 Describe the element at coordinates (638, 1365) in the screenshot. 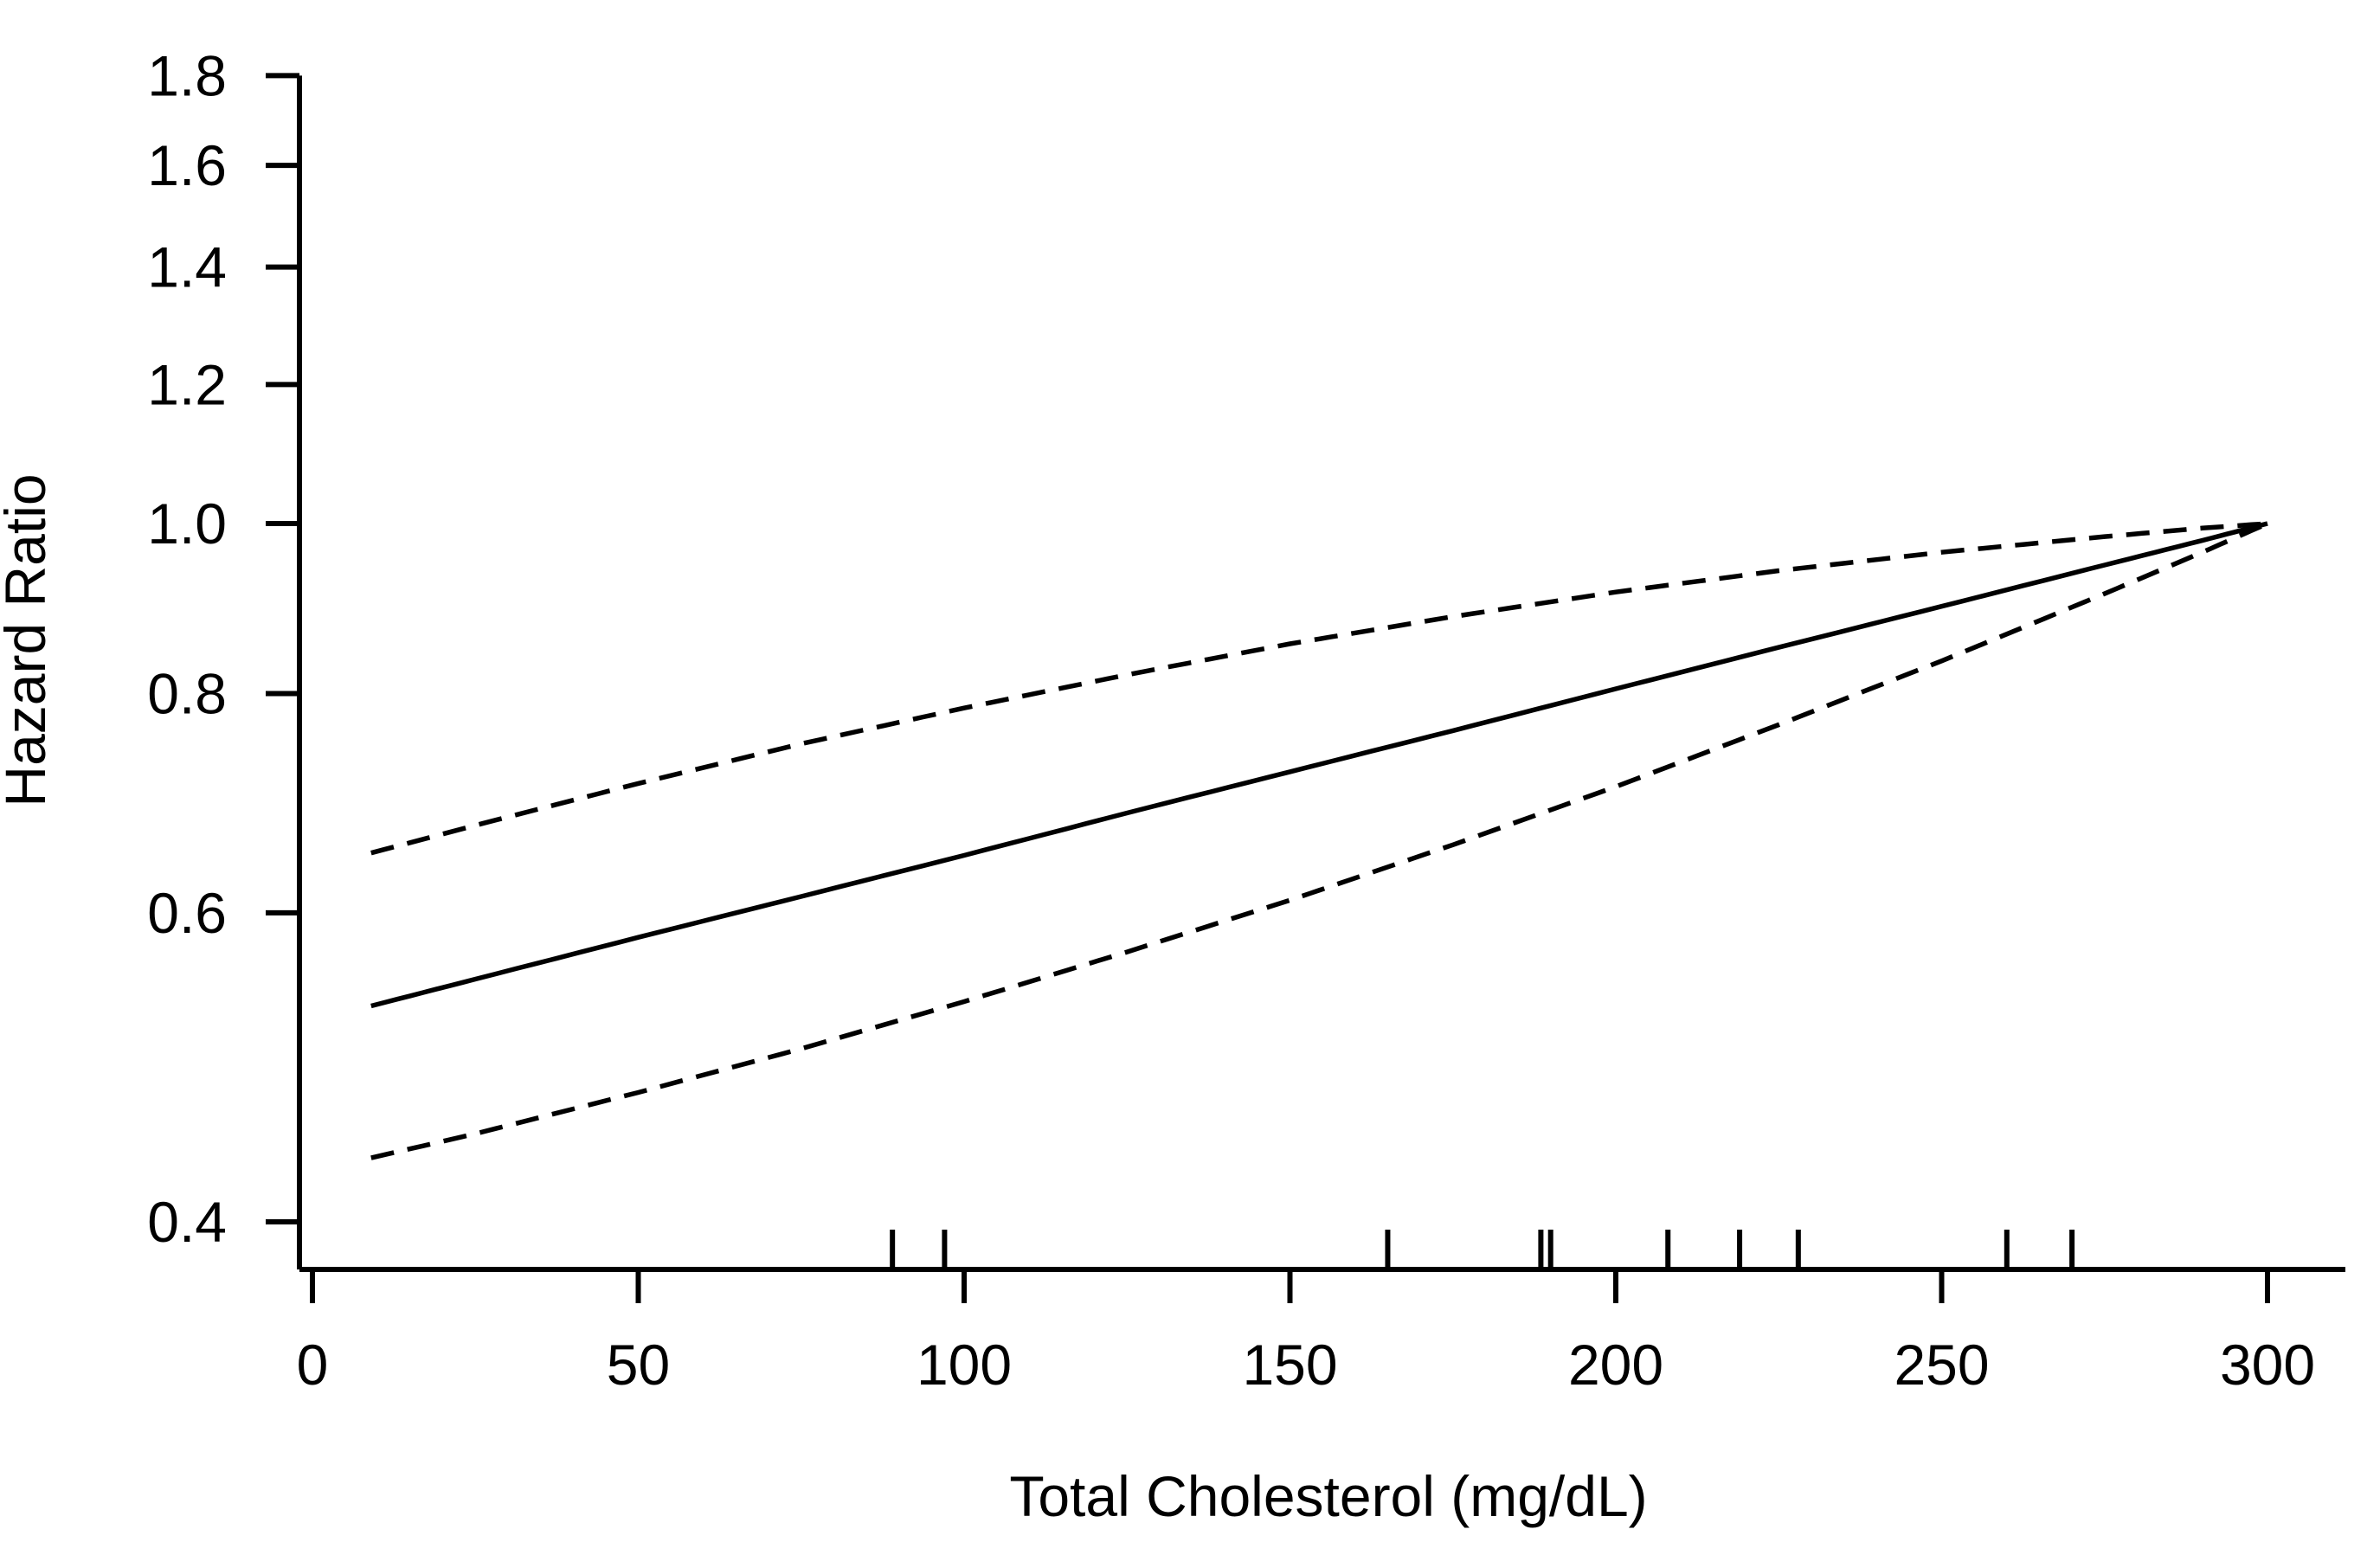

I see `x-tick-label: 50` at that location.